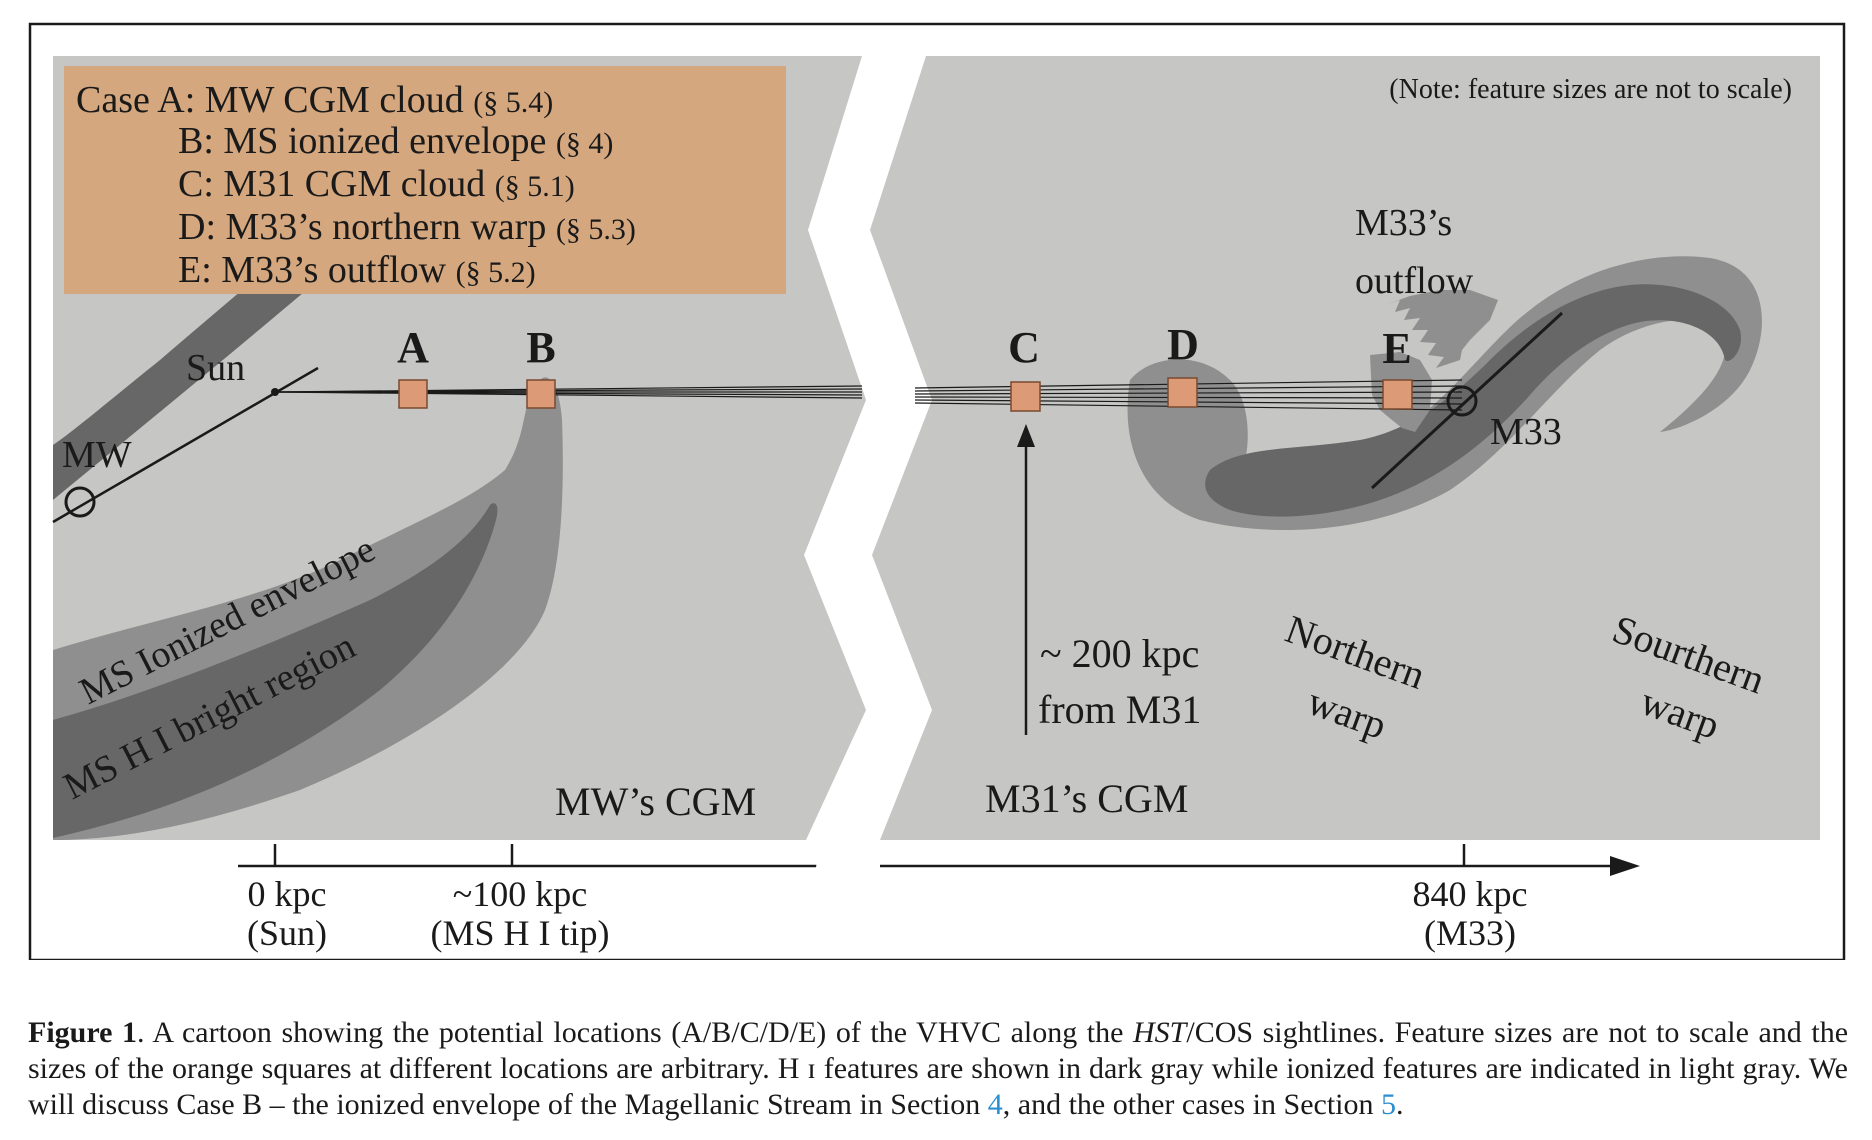 This screenshot has width=1872, height=1140. What do you see at coordinates (540, 347) in the screenshot?
I see `label-b: B` at bounding box center [540, 347].